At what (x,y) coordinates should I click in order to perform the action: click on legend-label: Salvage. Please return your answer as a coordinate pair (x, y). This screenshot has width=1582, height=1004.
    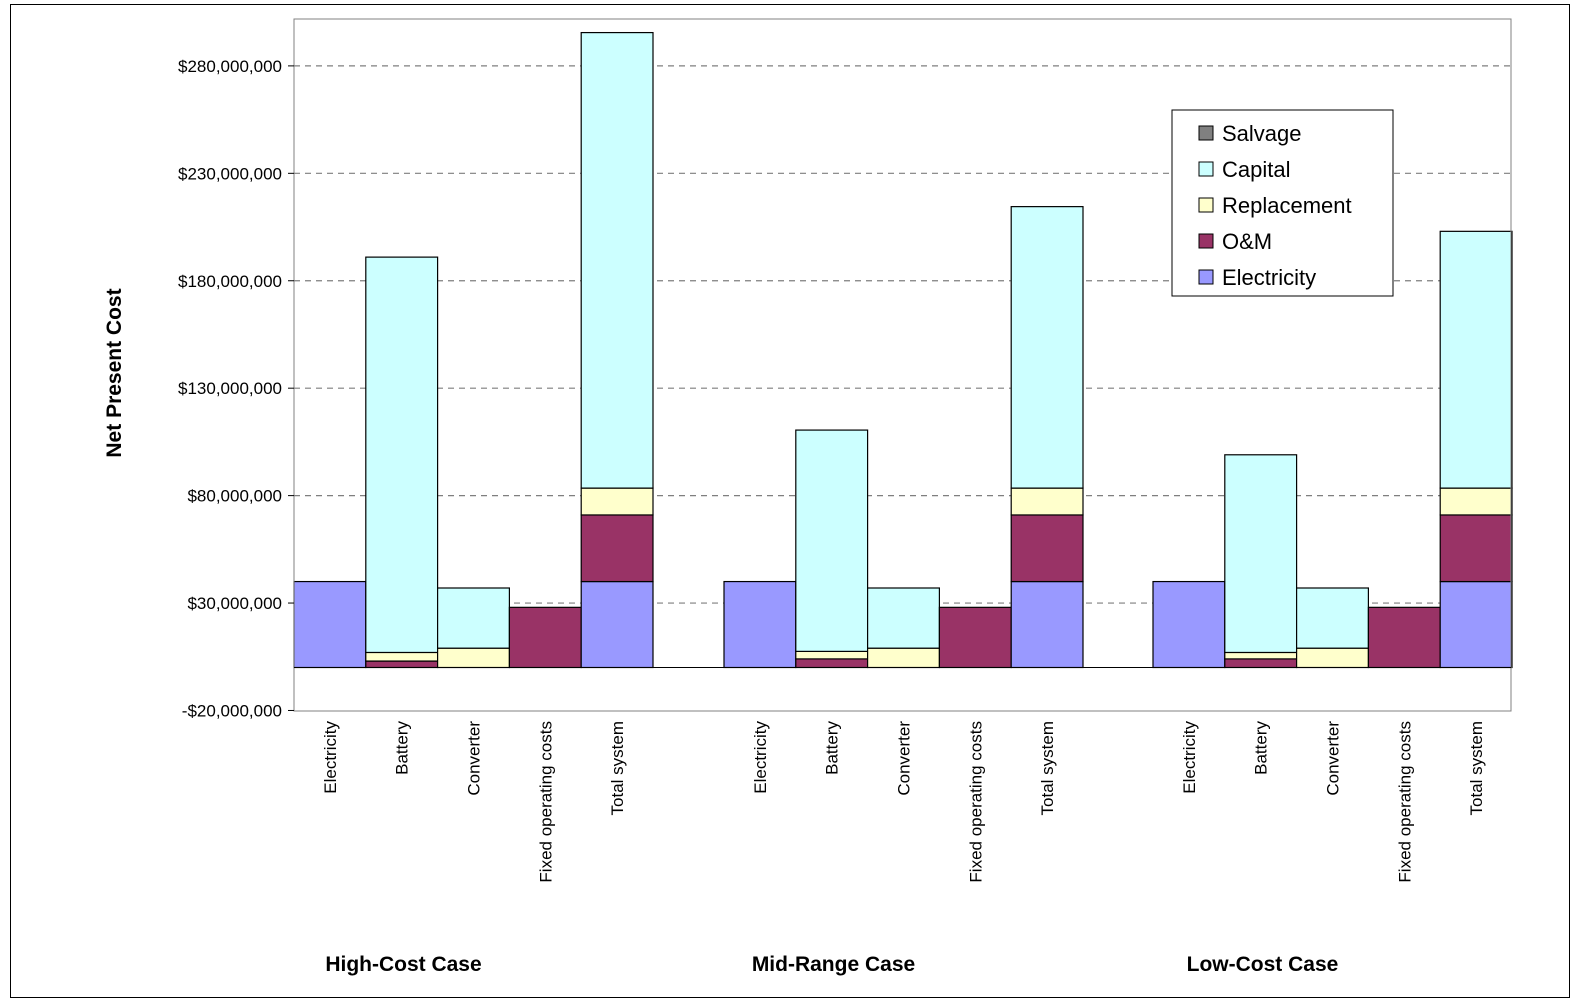
    Looking at the image, I should click on (1262, 133).